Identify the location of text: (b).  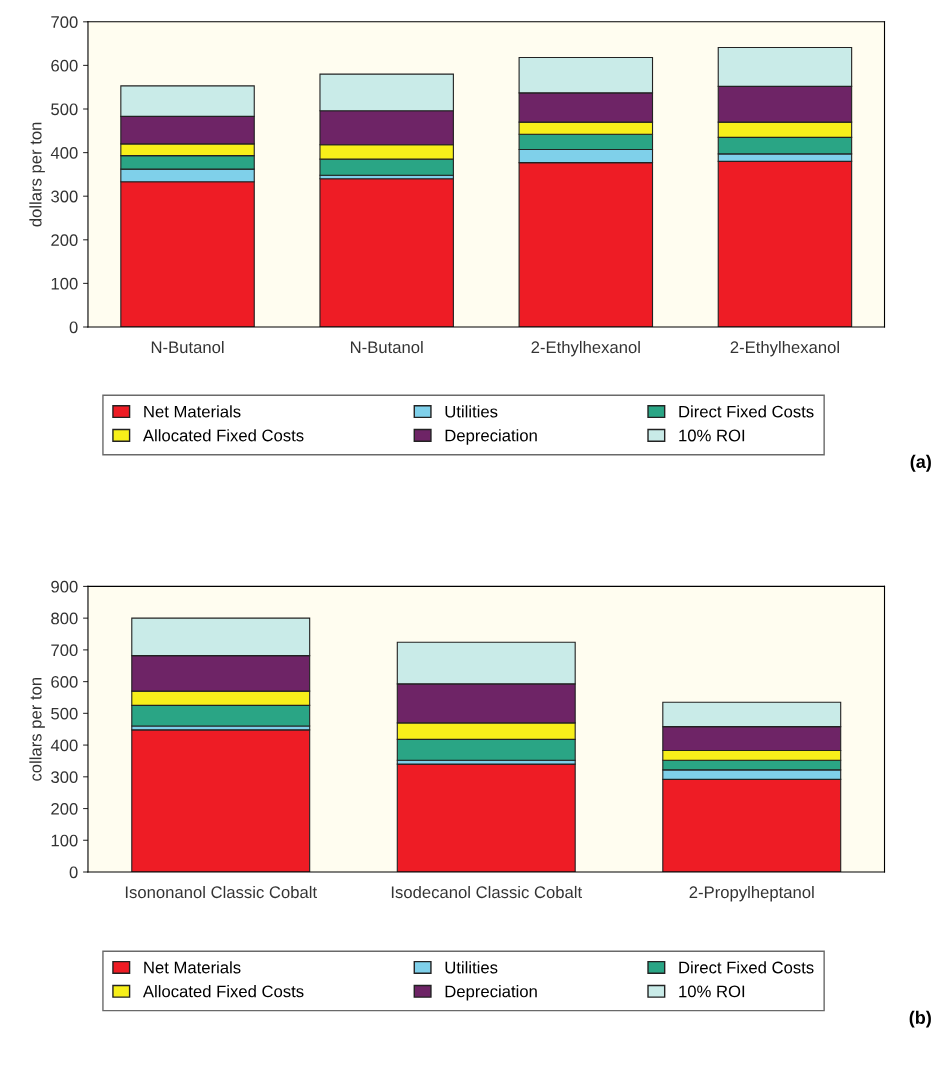
(920, 1019).